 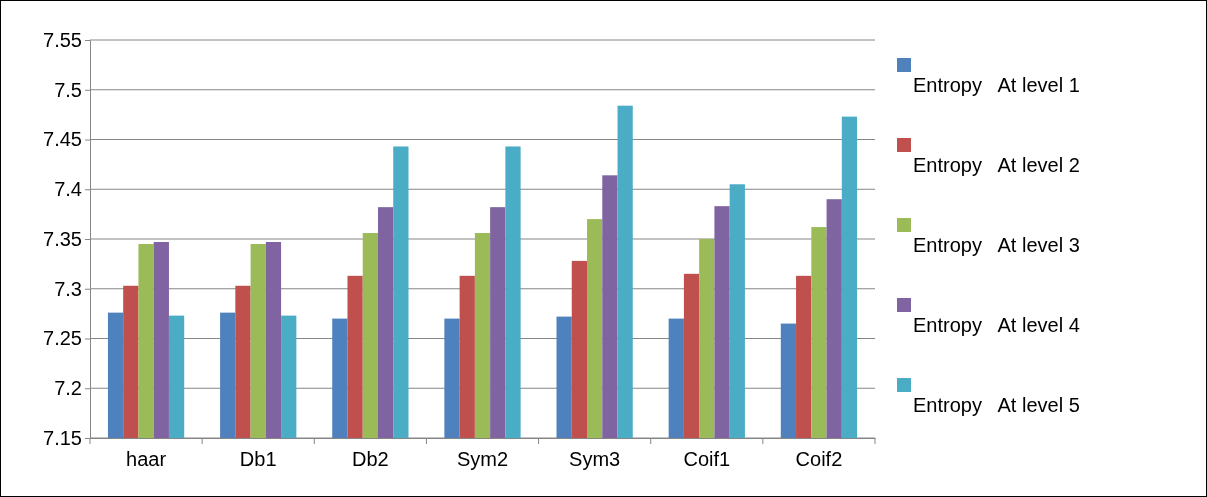 I want to click on x-tick-label: Sym3, so click(x=595, y=459).